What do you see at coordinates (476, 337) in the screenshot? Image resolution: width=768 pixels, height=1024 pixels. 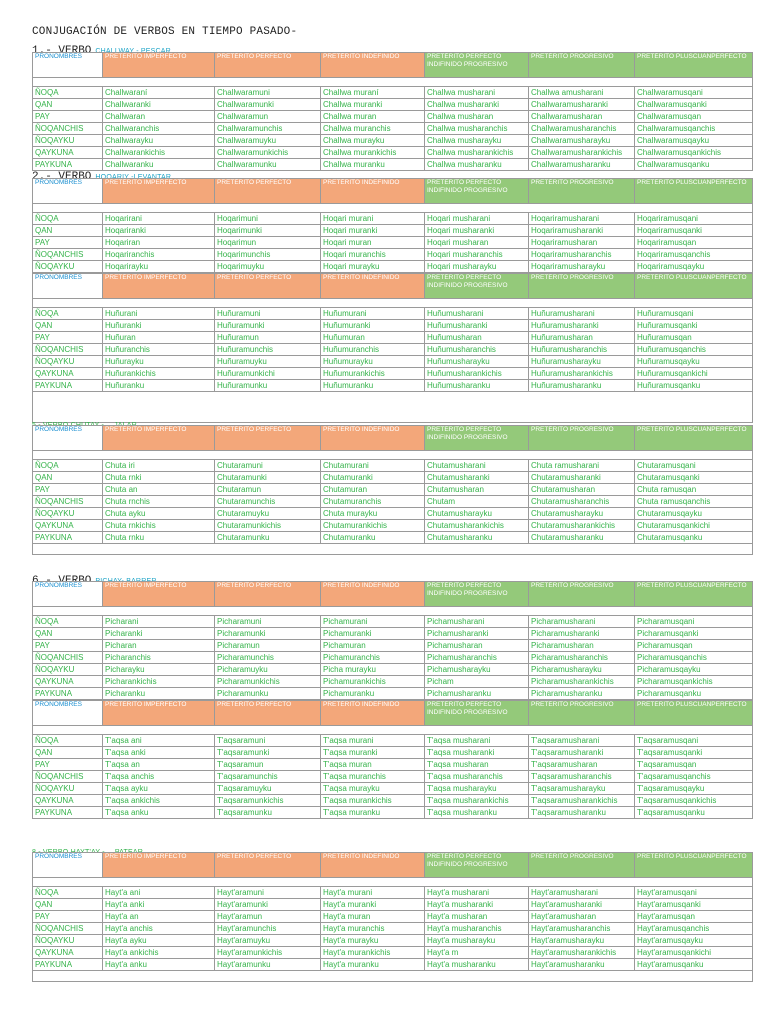 I see `conjugation-cell: Huñumusharan` at bounding box center [476, 337].